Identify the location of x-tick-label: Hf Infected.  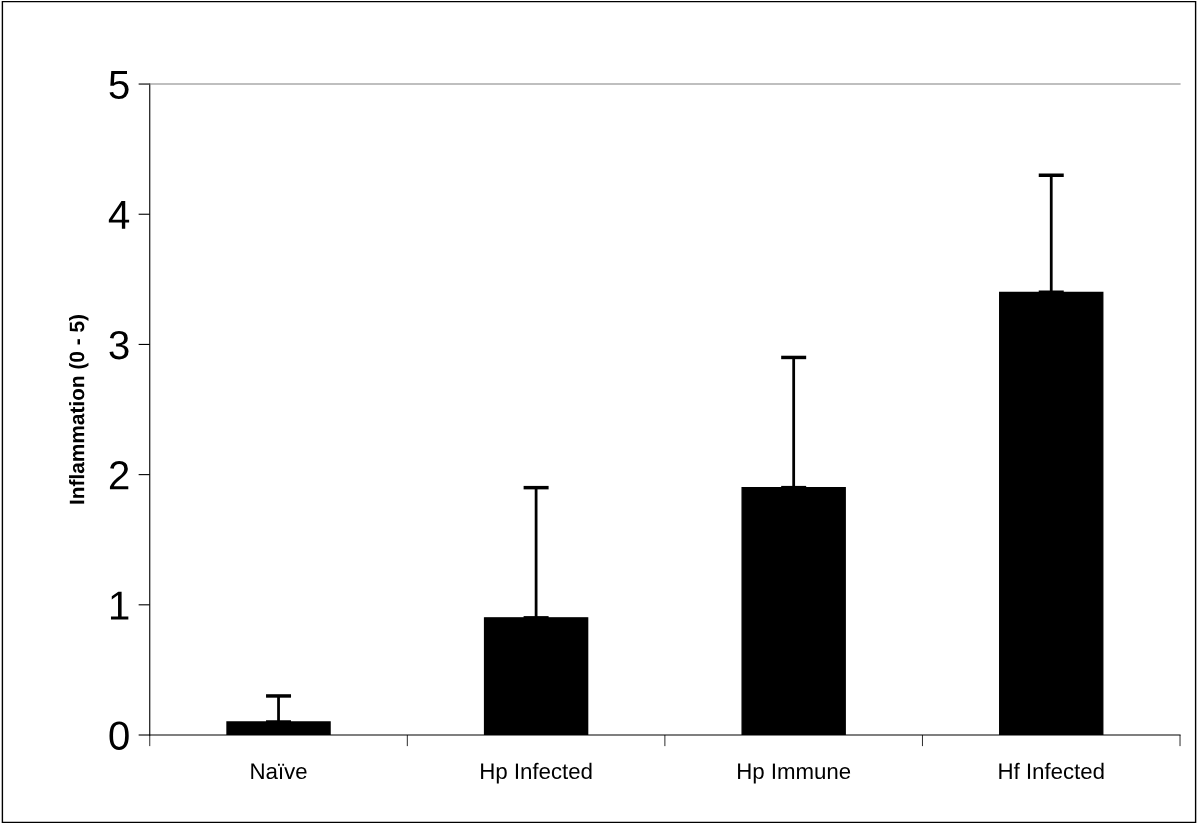
(1051, 771).